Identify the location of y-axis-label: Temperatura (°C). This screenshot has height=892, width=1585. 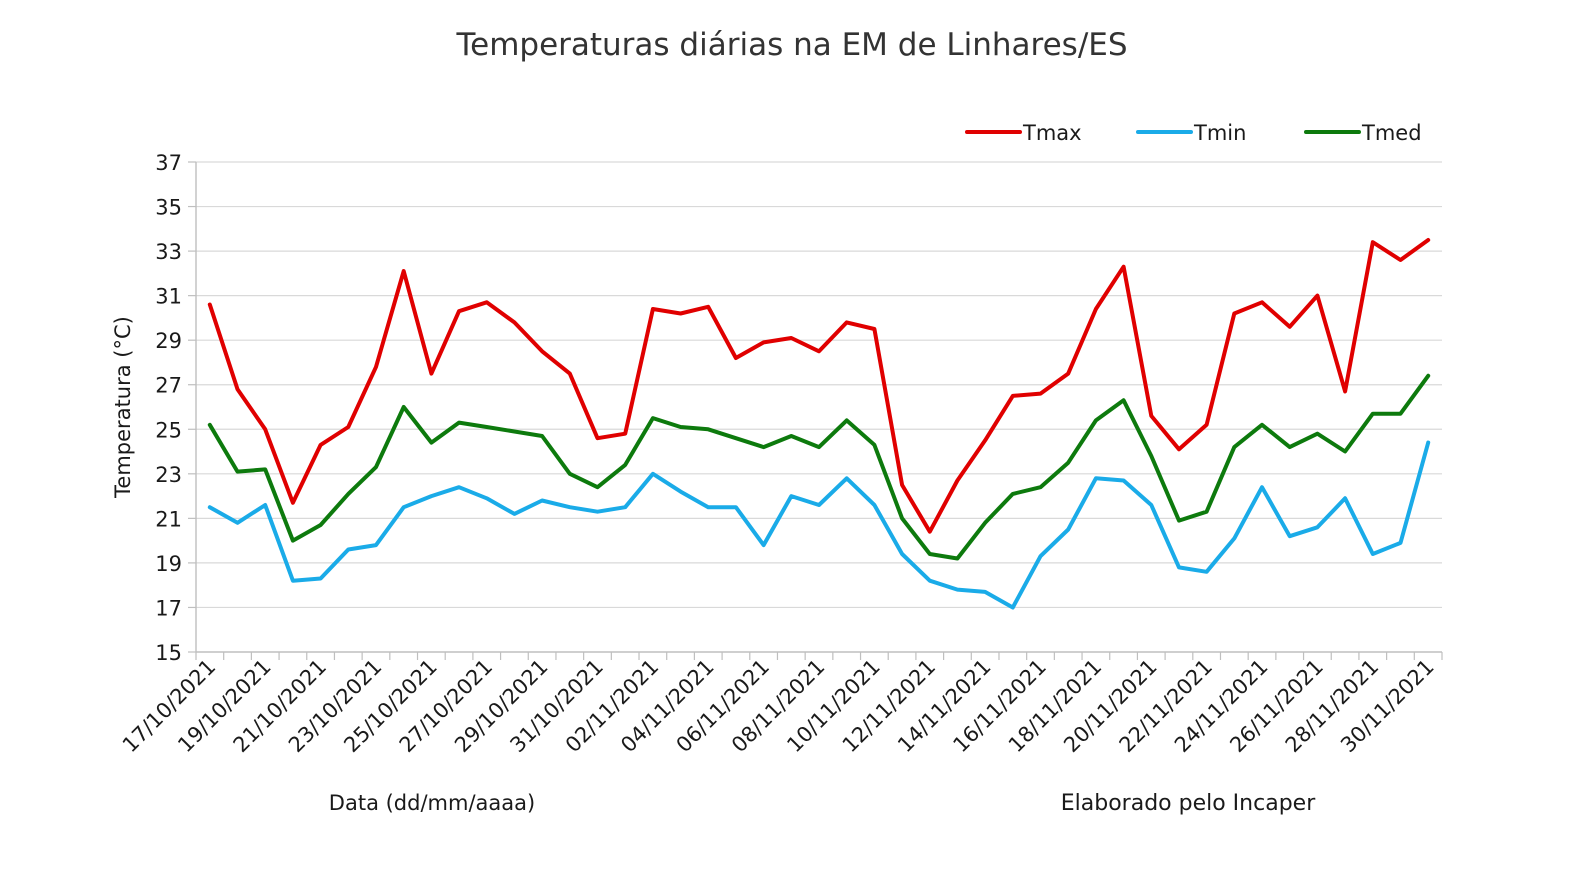
(123, 407).